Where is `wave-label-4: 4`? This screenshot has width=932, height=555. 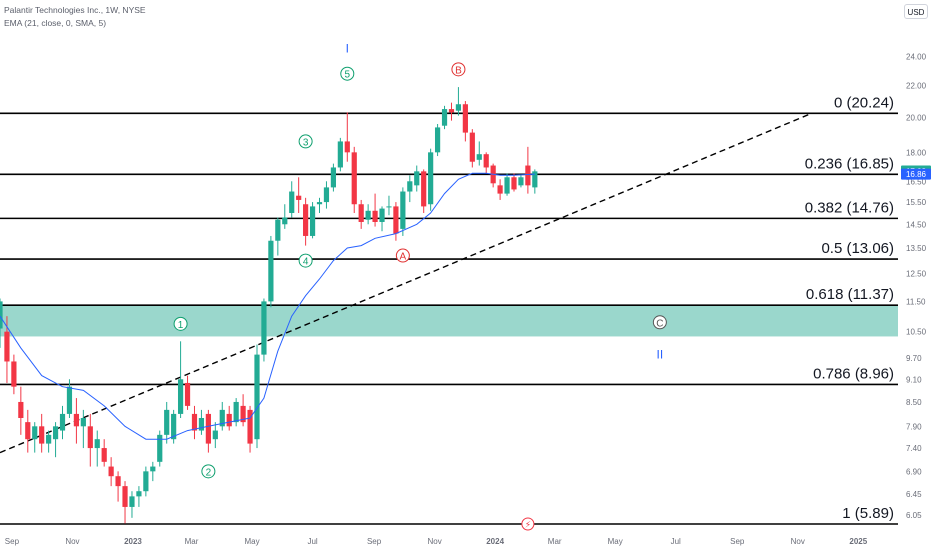 wave-label-4: 4 is located at coordinates (305, 260).